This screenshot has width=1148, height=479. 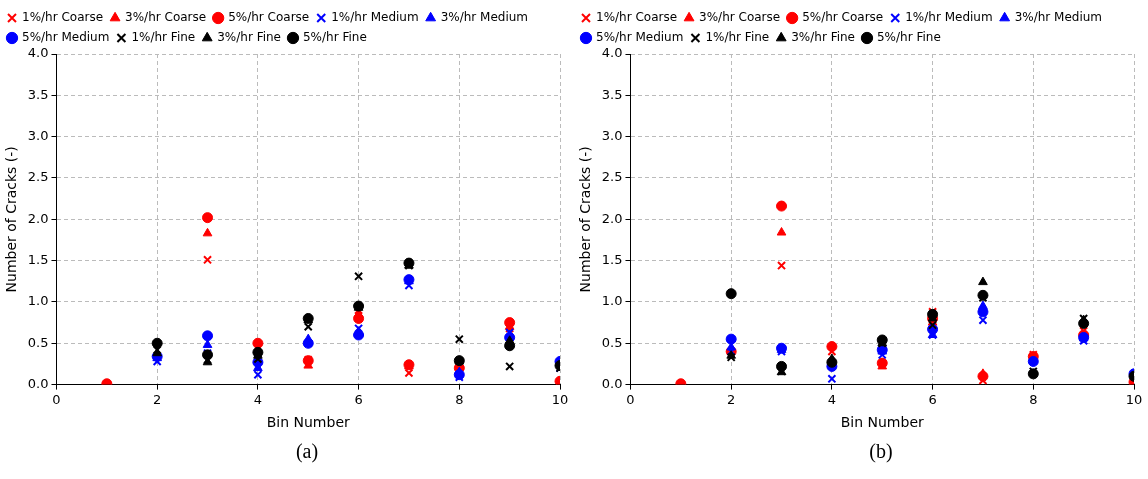 What do you see at coordinates (881, 451) in the screenshot?
I see `text: (b)` at bounding box center [881, 451].